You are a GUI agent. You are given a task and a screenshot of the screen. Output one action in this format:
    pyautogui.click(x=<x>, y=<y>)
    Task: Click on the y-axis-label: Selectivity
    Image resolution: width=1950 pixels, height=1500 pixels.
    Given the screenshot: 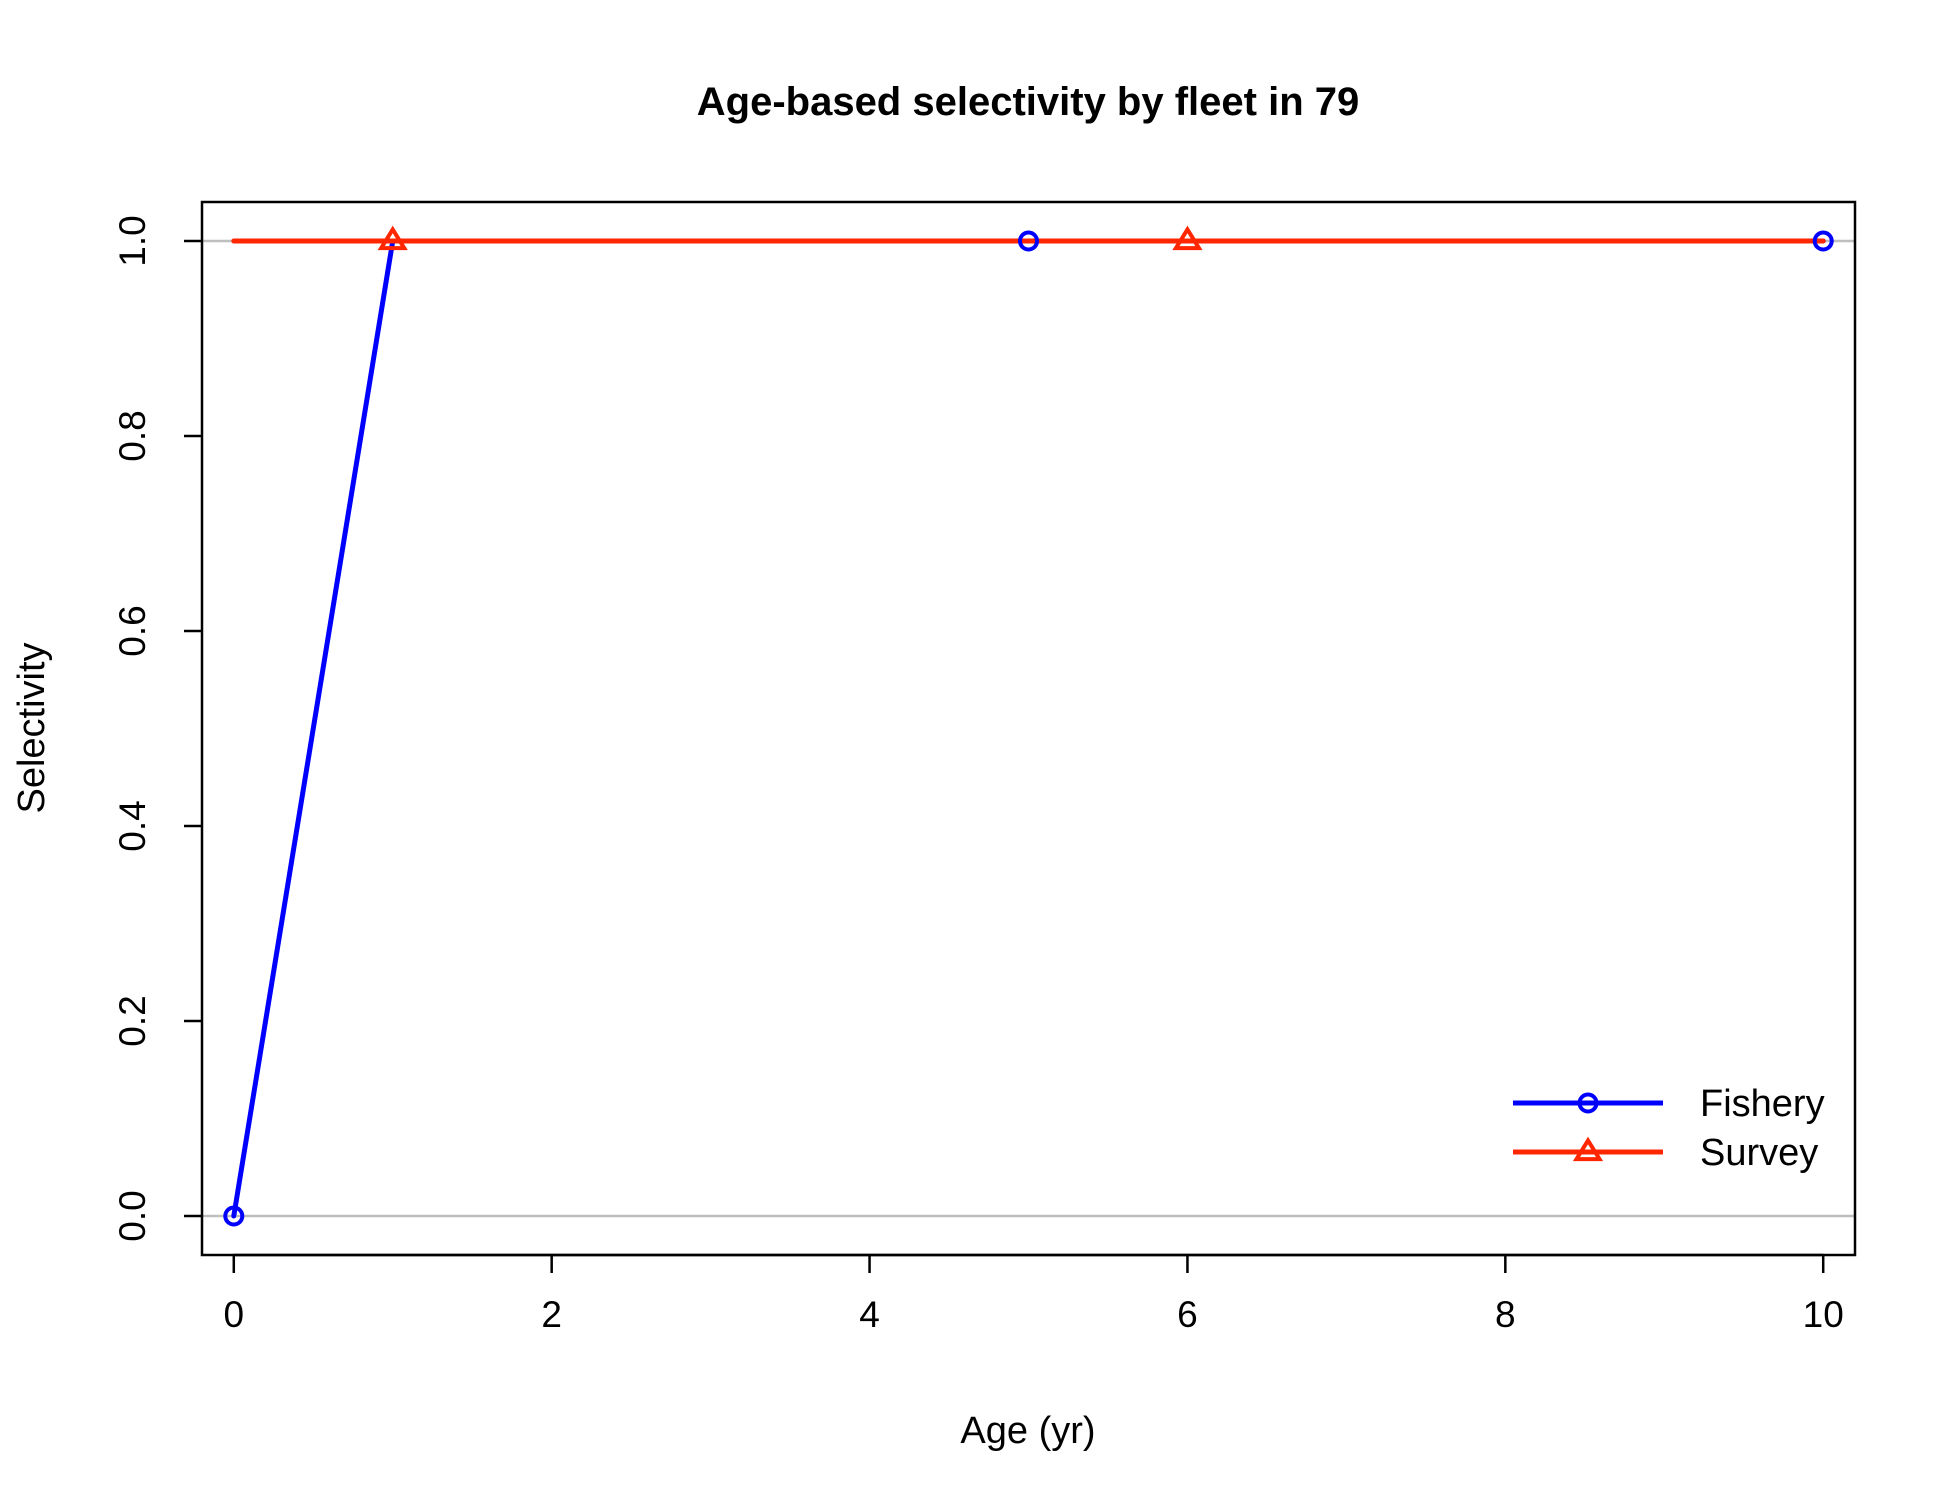 What is the action you would take?
    pyautogui.click(x=32, y=727)
    